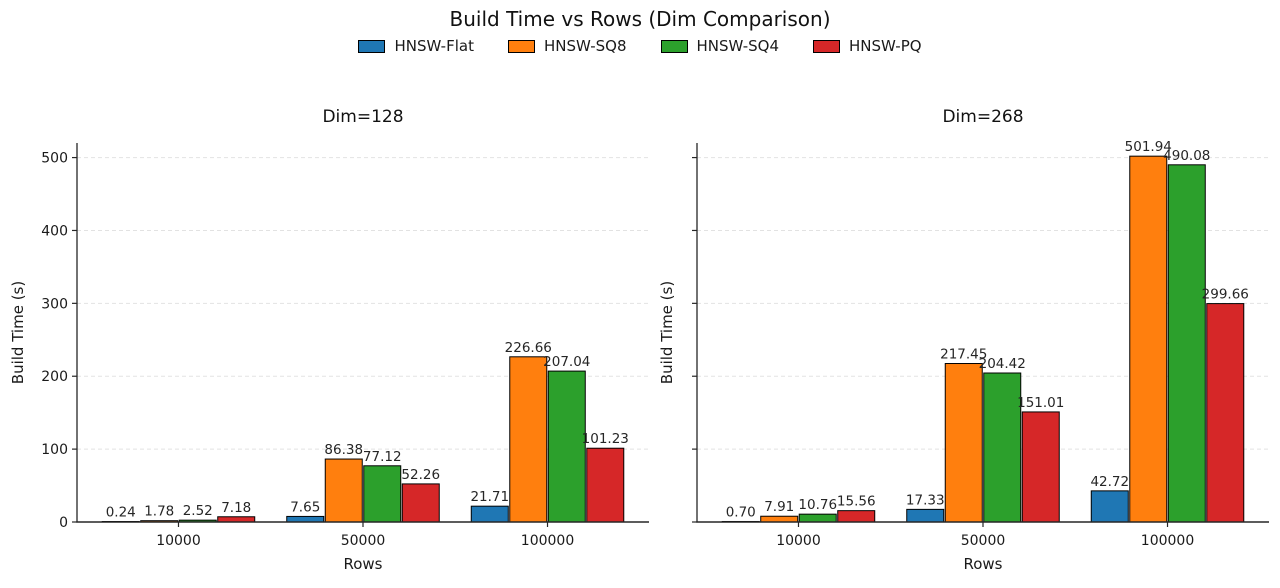  Describe the element at coordinates (1186, 156) in the screenshot. I see `bar-value-label: 490.08` at that location.